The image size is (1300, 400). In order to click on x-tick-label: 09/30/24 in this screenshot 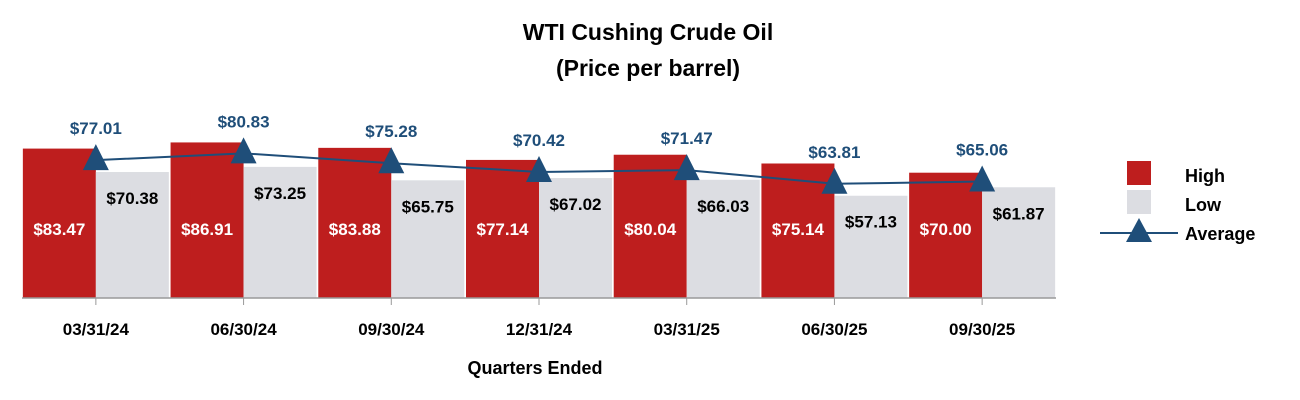, I will do `click(391, 329)`.